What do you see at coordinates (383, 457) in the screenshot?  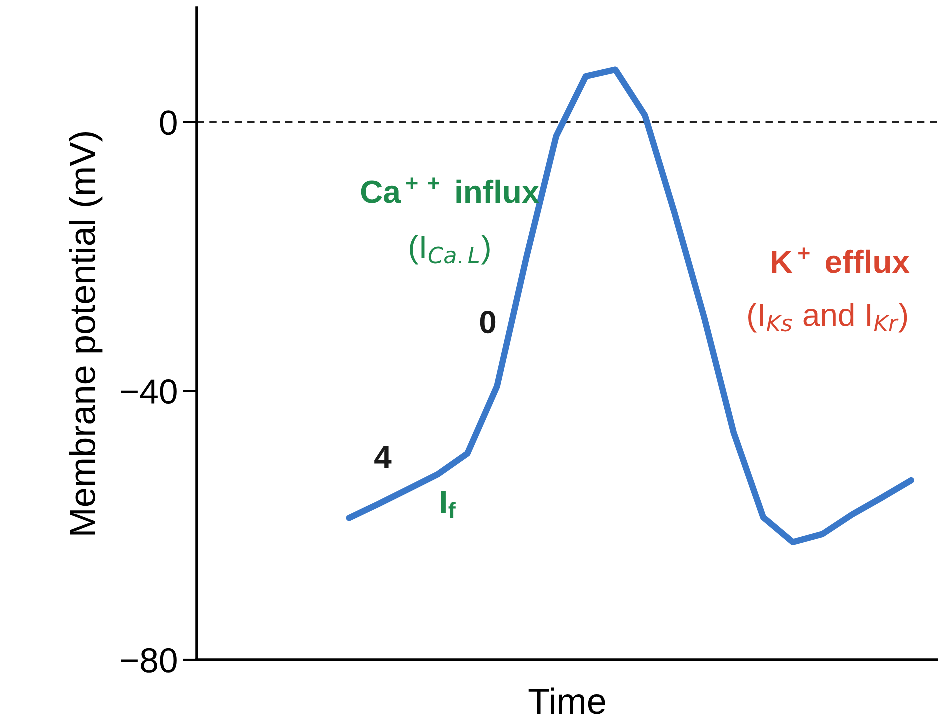 I see `annotation: 4` at bounding box center [383, 457].